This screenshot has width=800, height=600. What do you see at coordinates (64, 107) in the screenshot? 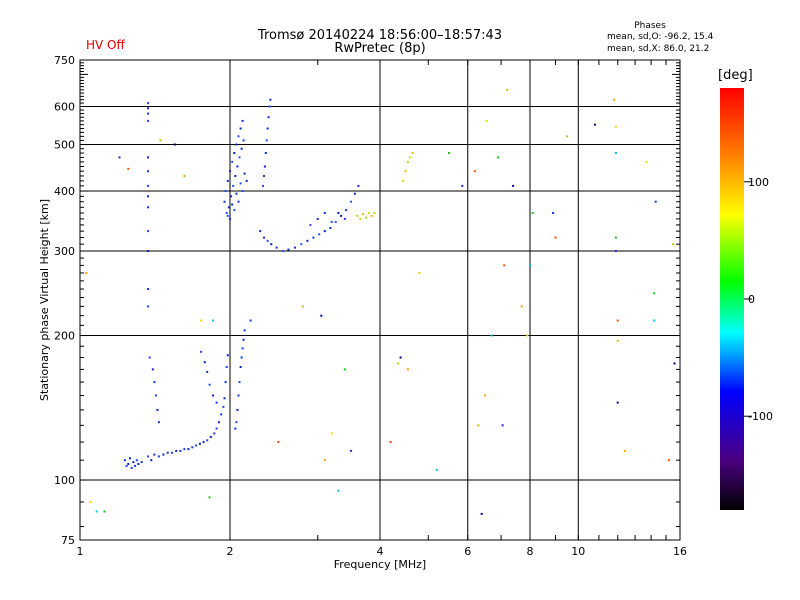
I see `y-tick-label: 600` at bounding box center [64, 107].